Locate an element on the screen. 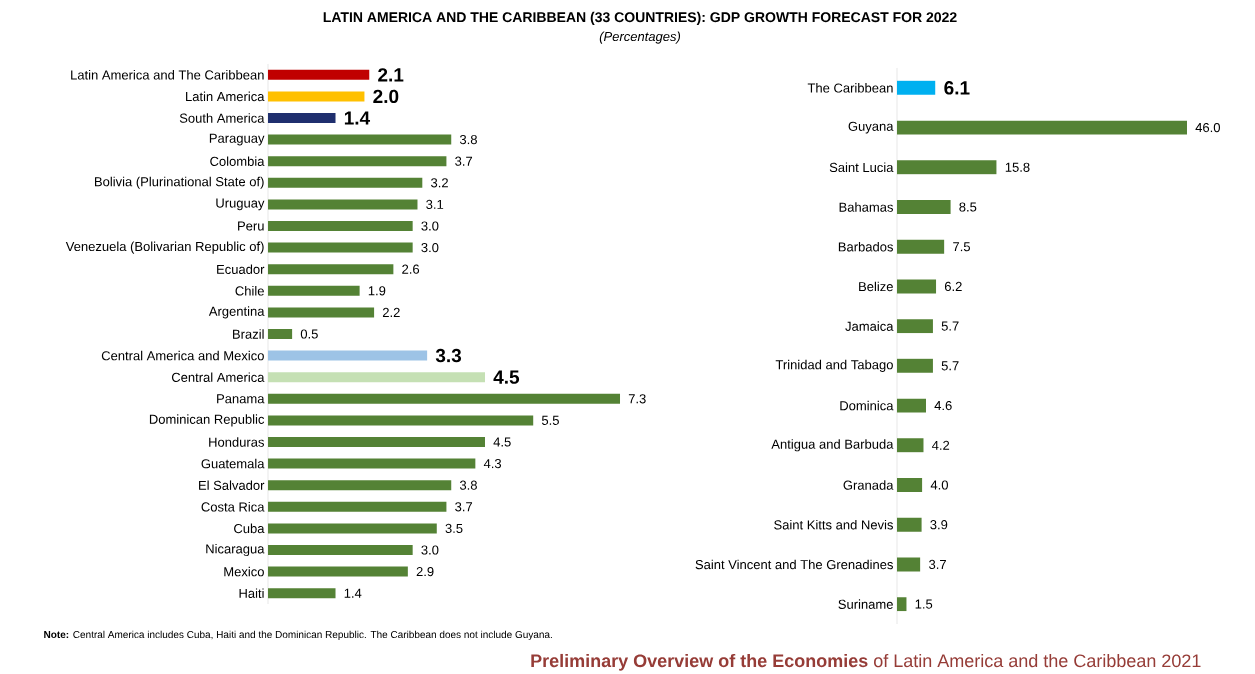 Image resolution: width=1255 pixels, height=674 pixels. y-tick-label: Barbados is located at coordinates (865, 246).